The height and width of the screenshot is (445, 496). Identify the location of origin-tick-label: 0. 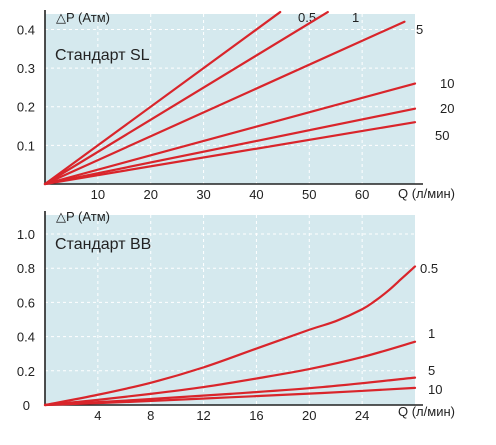
(26, 405).